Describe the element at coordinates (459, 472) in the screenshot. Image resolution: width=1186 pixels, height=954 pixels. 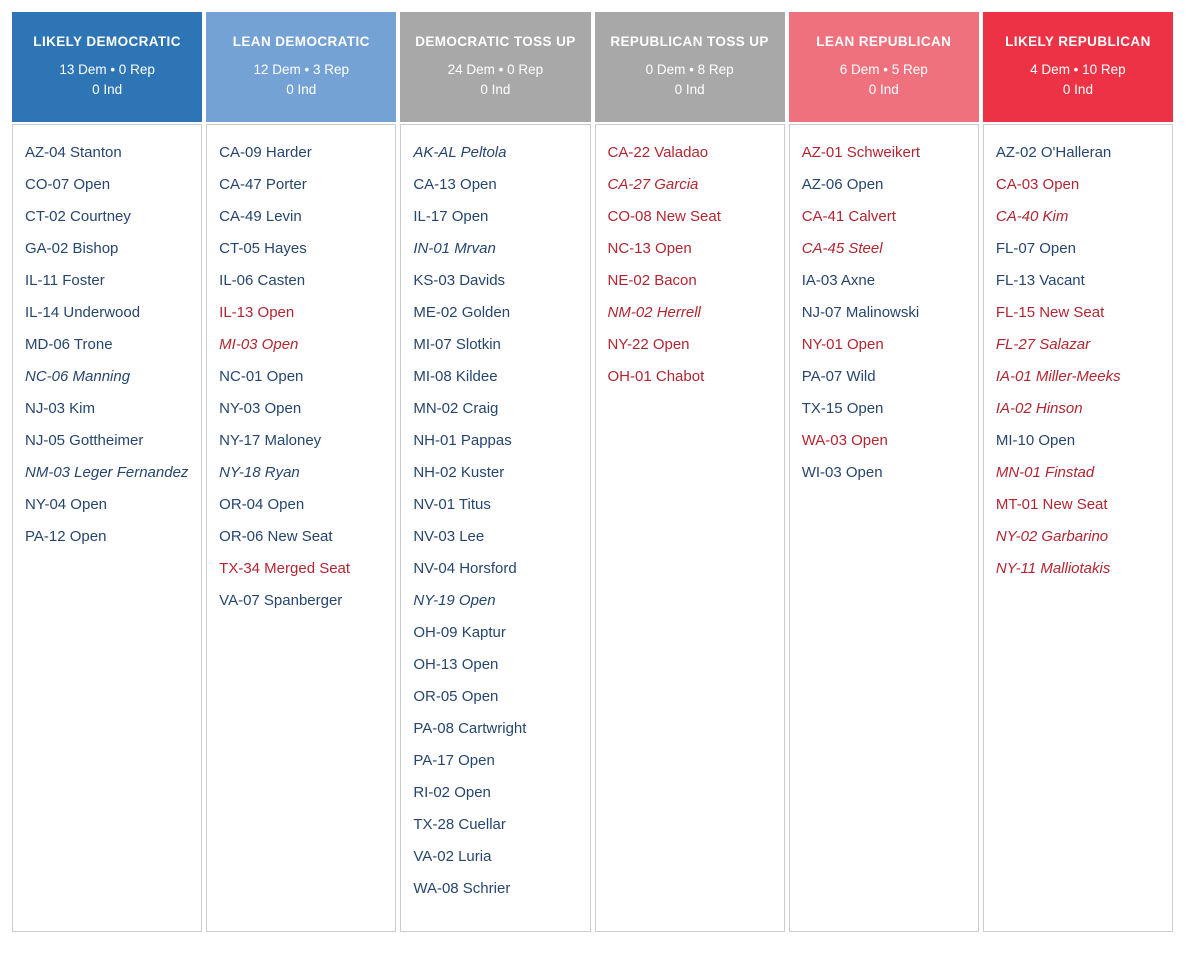
I see `race-item: NH-02 Kuster` at that location.